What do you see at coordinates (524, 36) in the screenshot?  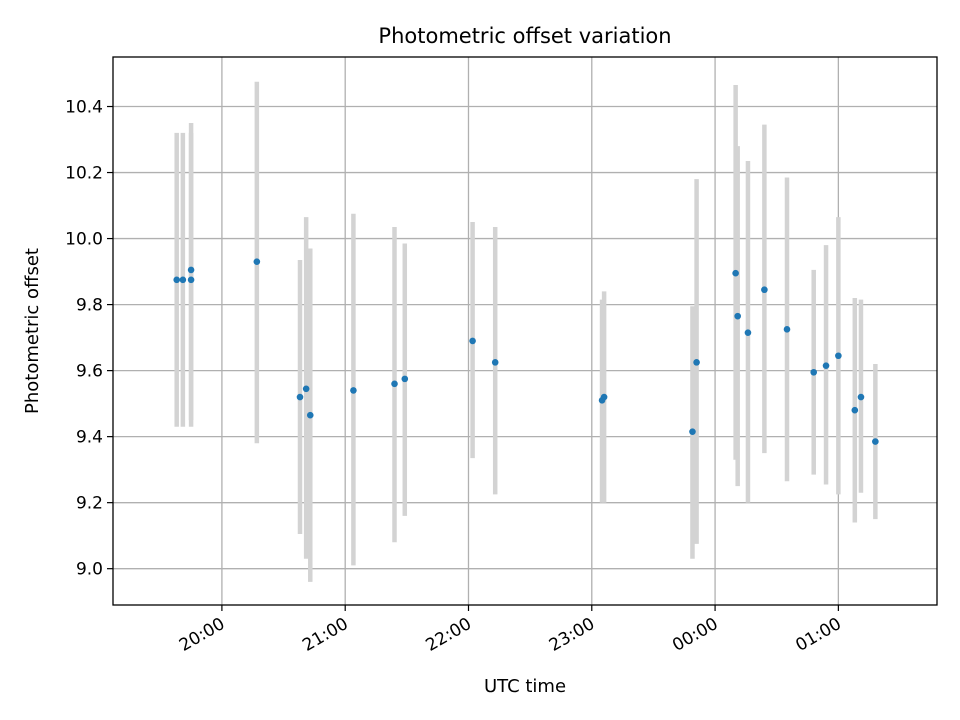 I see `chart-title: Photometric offset variation` at bounding box center [524, 36].